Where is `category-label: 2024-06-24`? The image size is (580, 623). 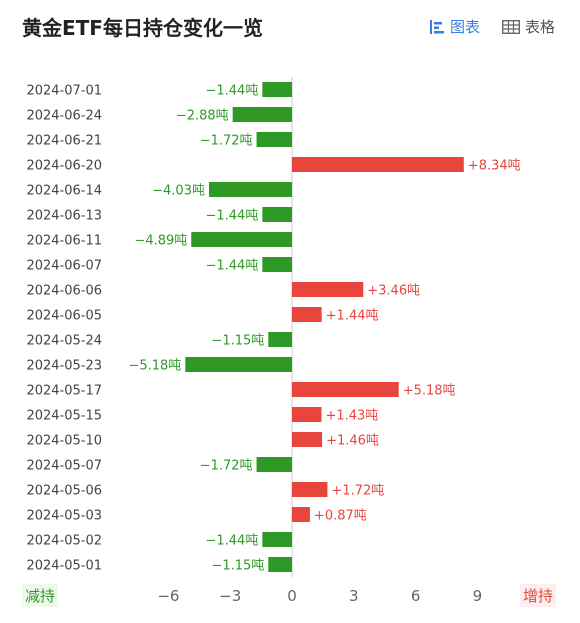 category-label: 2024-06-24 is located at coordinates (64, 116).